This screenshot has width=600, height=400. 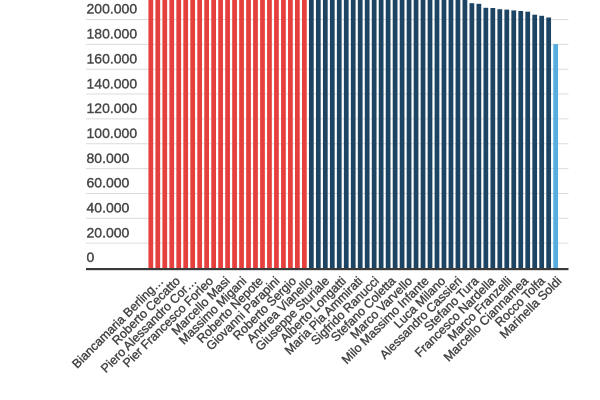 What do you see at coordinates (112, 133) in the screenshot?
I see `svg-text: 100.000` at bounding box center [112, 133].